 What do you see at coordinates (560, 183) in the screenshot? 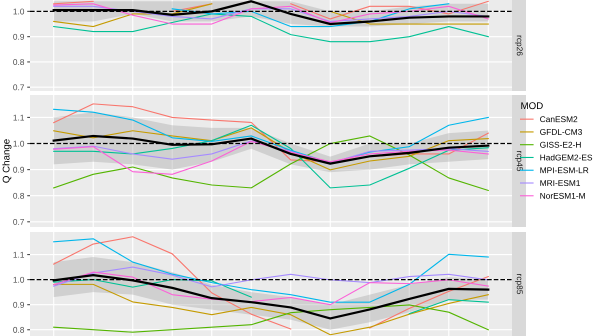
I see `legend-label: MRI-ESM1` at bounding box center [560, 183].